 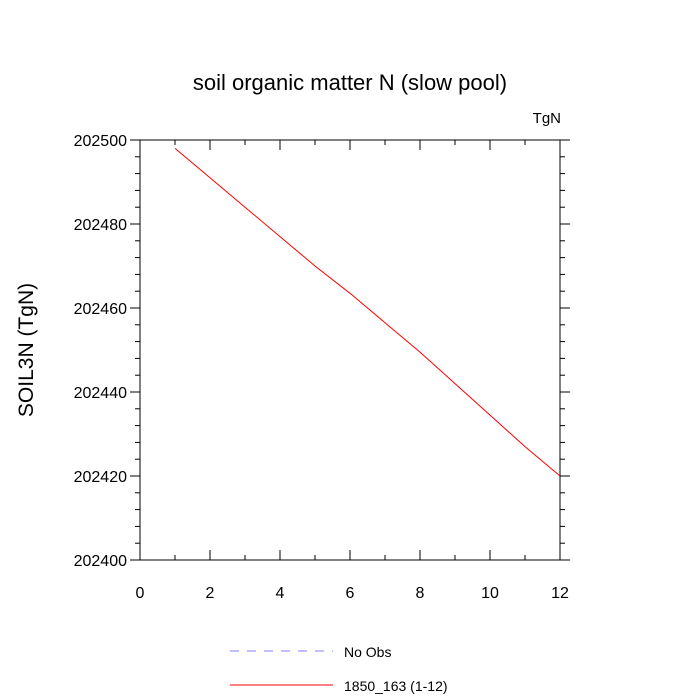 What do you see at coordinates (100, 561) in the screenshot?
I see `y-tick-label: 202400` at bounding box center [100, 561].